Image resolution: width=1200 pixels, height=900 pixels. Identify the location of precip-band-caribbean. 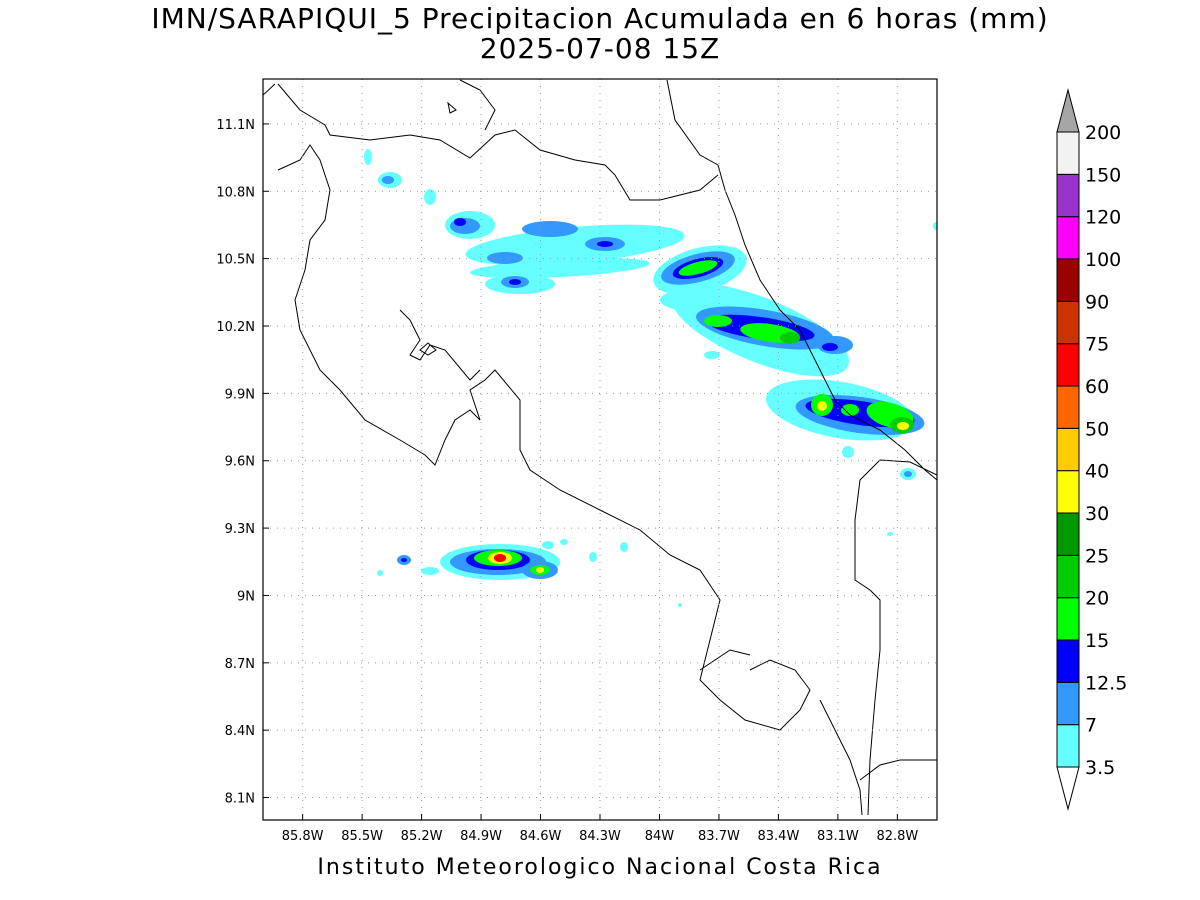
(795, 351).